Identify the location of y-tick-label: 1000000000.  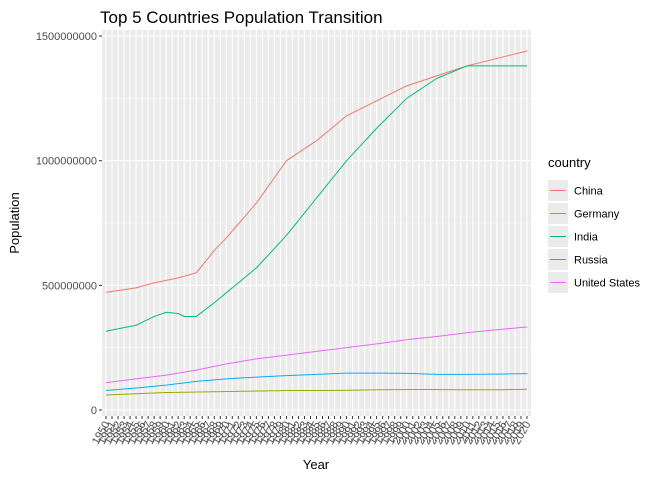
(66, 162).